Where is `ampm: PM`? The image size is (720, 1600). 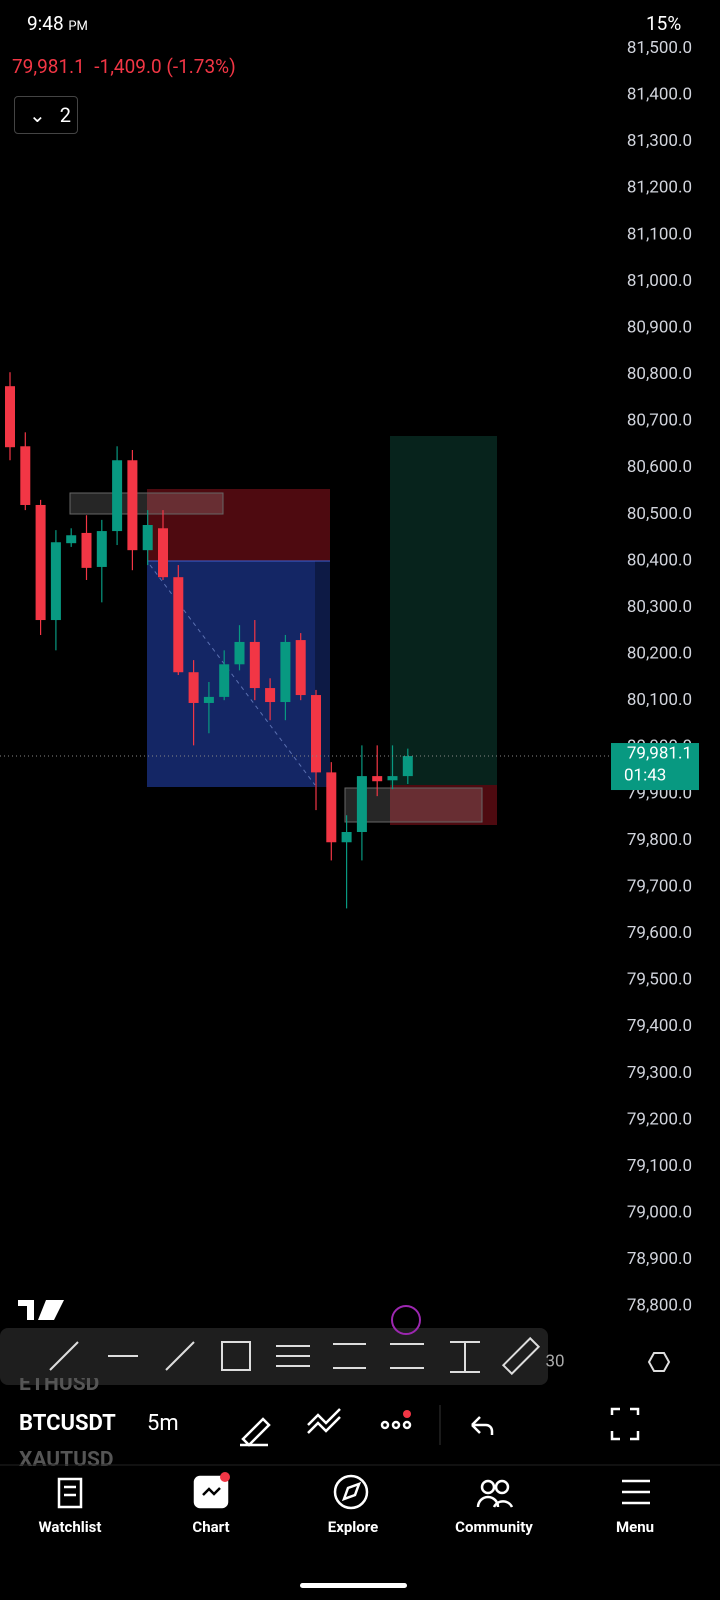
ampm: PM is located at coordinates (78, 26).